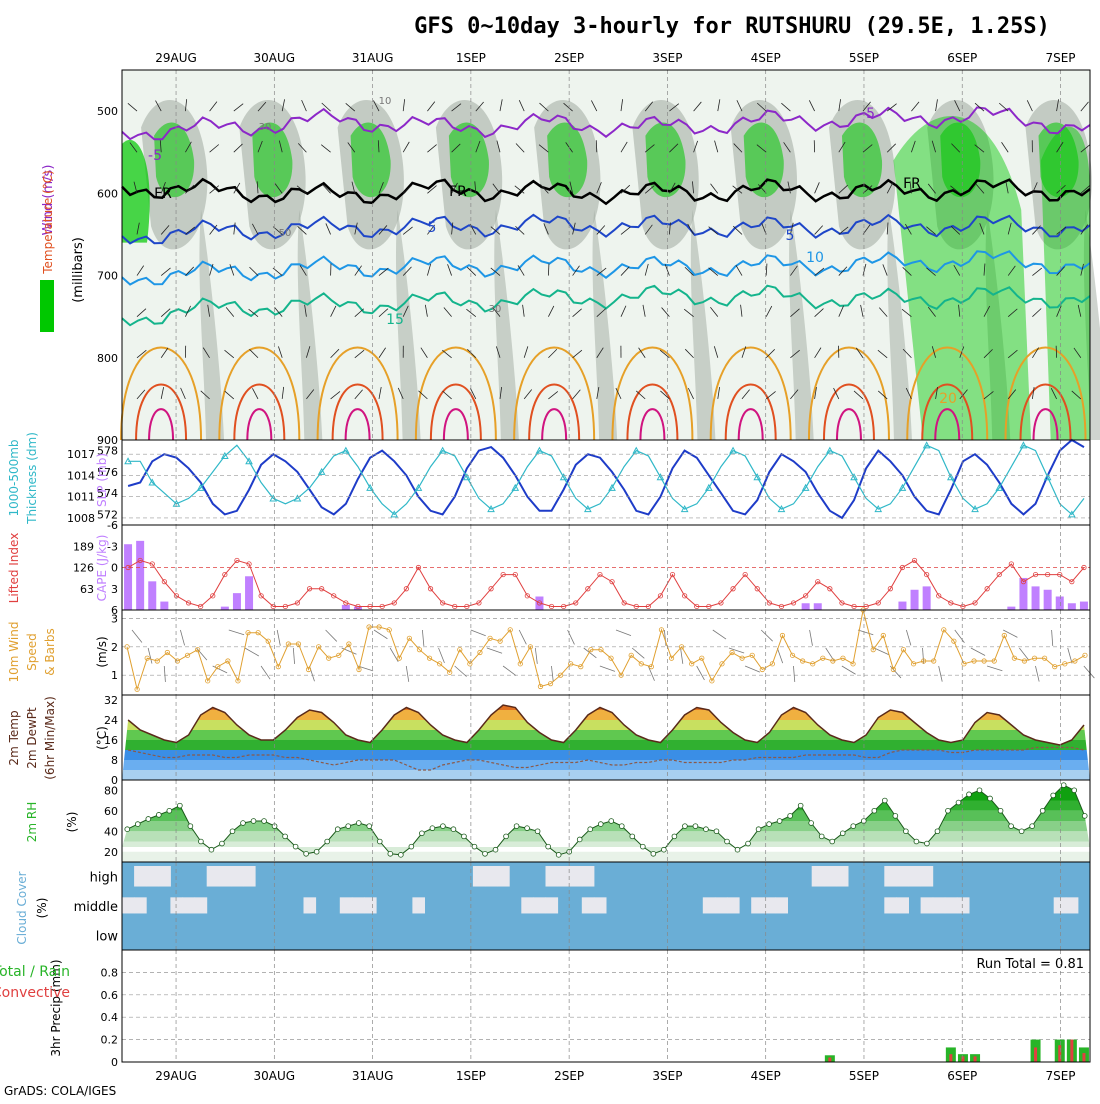 The image size is (1100, 1104). I want to click on bottom-date-label: 4SEP, so click(766, 1076).